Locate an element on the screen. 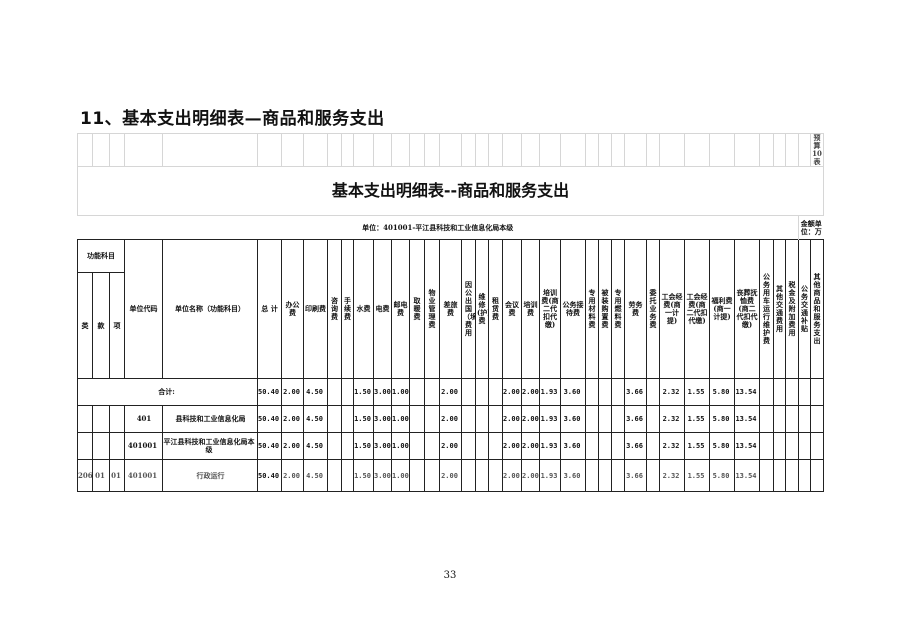  kuan-cell is located at coordinates (101, 446).